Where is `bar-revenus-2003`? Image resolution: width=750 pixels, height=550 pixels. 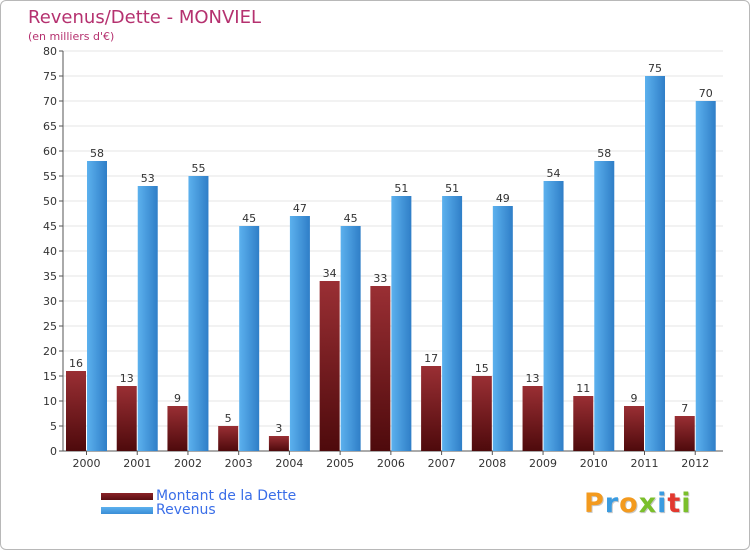
bar-revenus-2003 is located at coordinates (249, 338).